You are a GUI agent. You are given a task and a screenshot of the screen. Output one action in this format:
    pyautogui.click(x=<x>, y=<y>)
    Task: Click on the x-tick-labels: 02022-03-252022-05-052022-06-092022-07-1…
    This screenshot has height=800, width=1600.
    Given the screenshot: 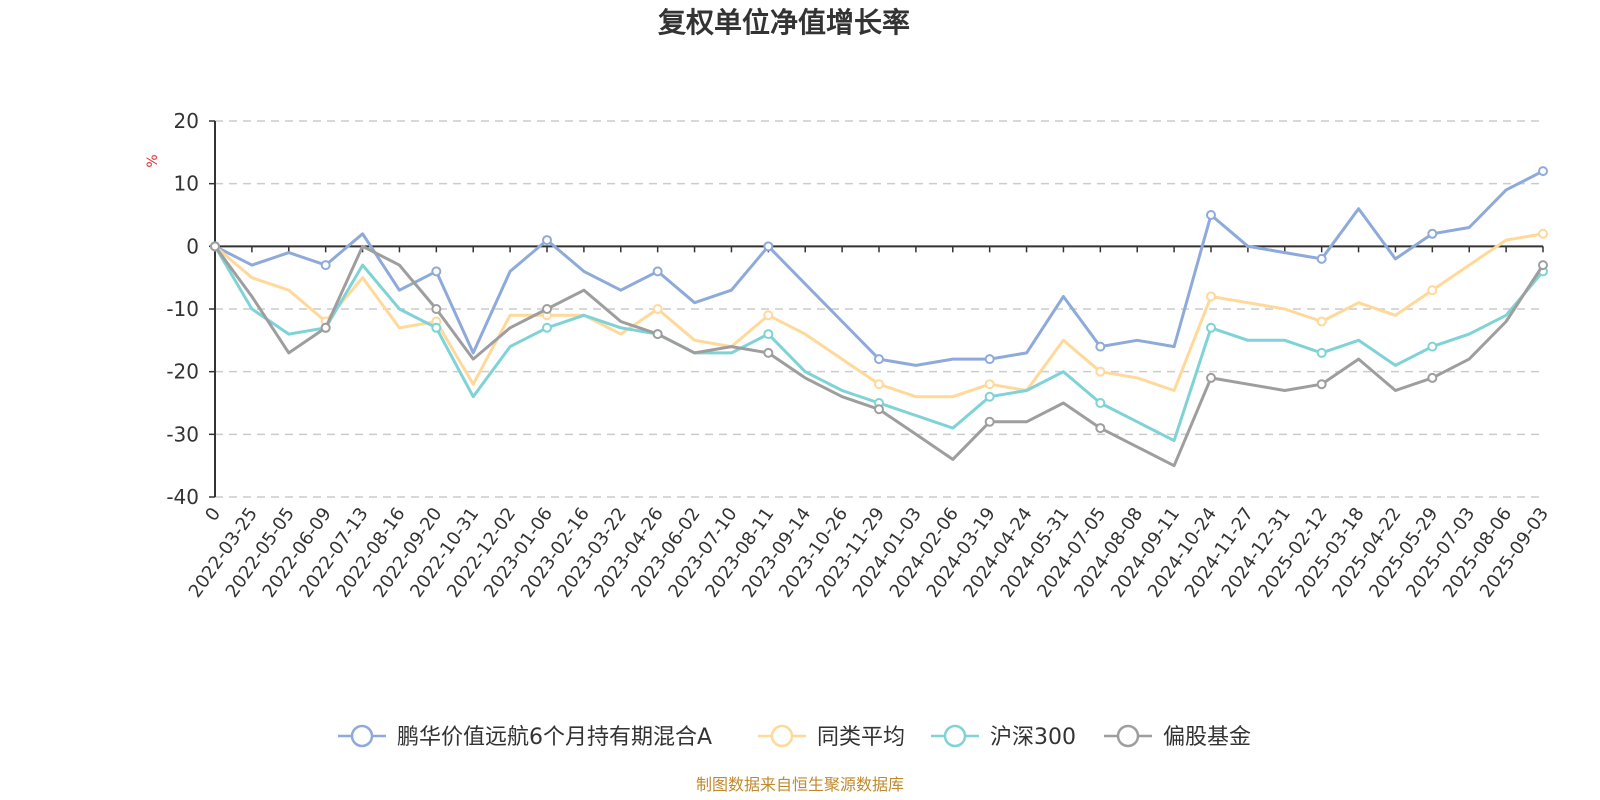 What is the action you would take?
    pyautogui.click(x=869, y=553)
    